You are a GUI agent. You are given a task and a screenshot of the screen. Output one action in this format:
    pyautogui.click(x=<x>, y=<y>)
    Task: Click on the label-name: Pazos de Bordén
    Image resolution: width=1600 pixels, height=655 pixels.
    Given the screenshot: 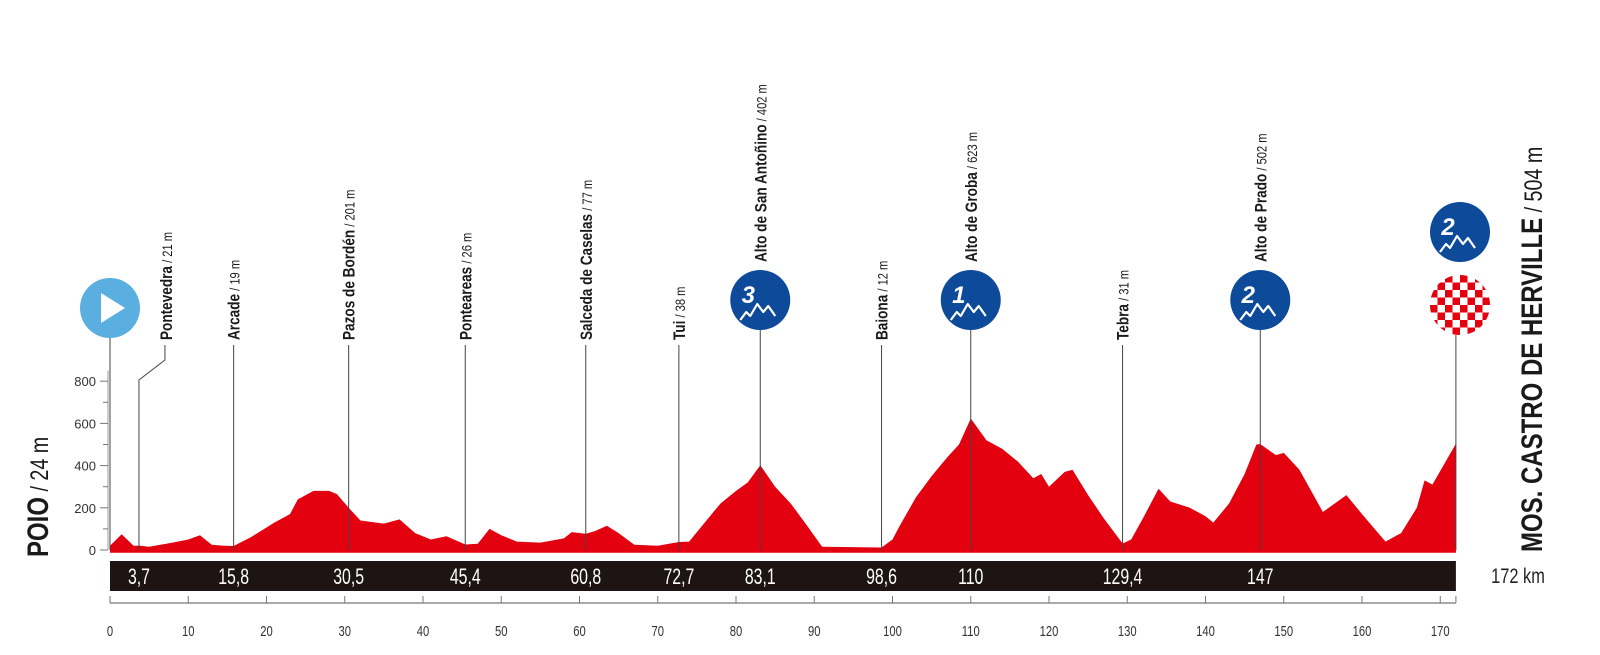 What is the action you would take?
    pyautogui.click(x=349, y=285)
    